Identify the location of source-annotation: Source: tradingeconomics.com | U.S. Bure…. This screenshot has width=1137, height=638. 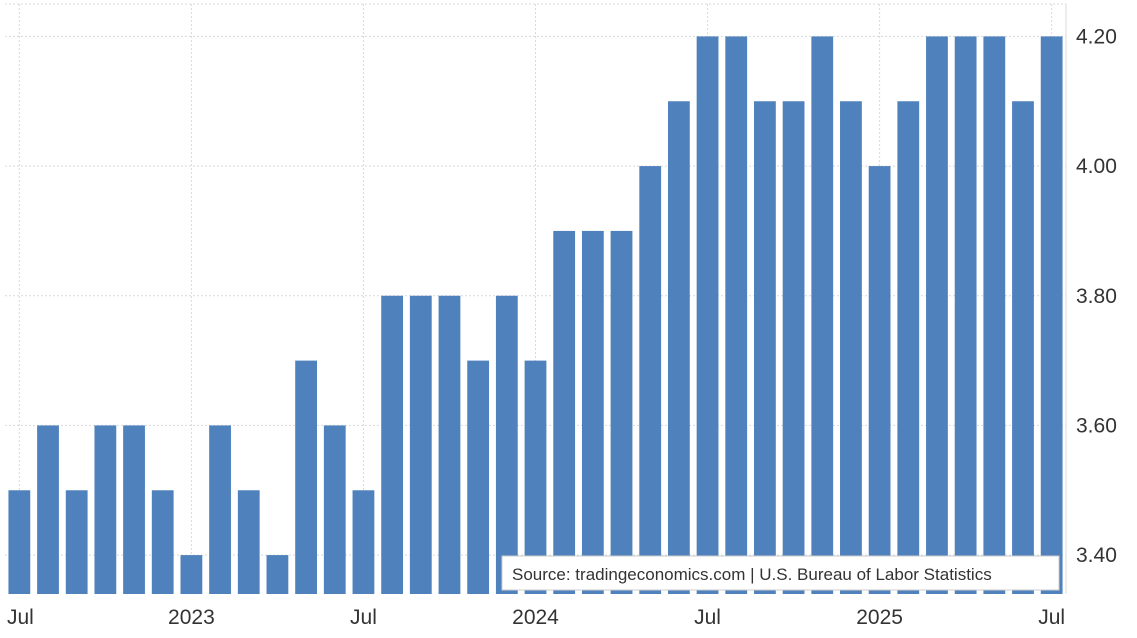
(780, 573).